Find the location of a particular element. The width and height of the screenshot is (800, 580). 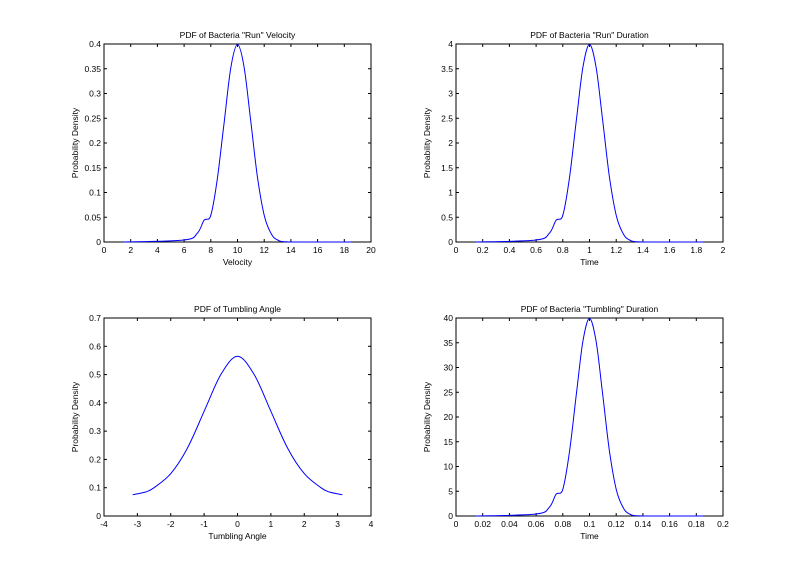

x-tick-label: 16 is located at coordinates (318, 250).